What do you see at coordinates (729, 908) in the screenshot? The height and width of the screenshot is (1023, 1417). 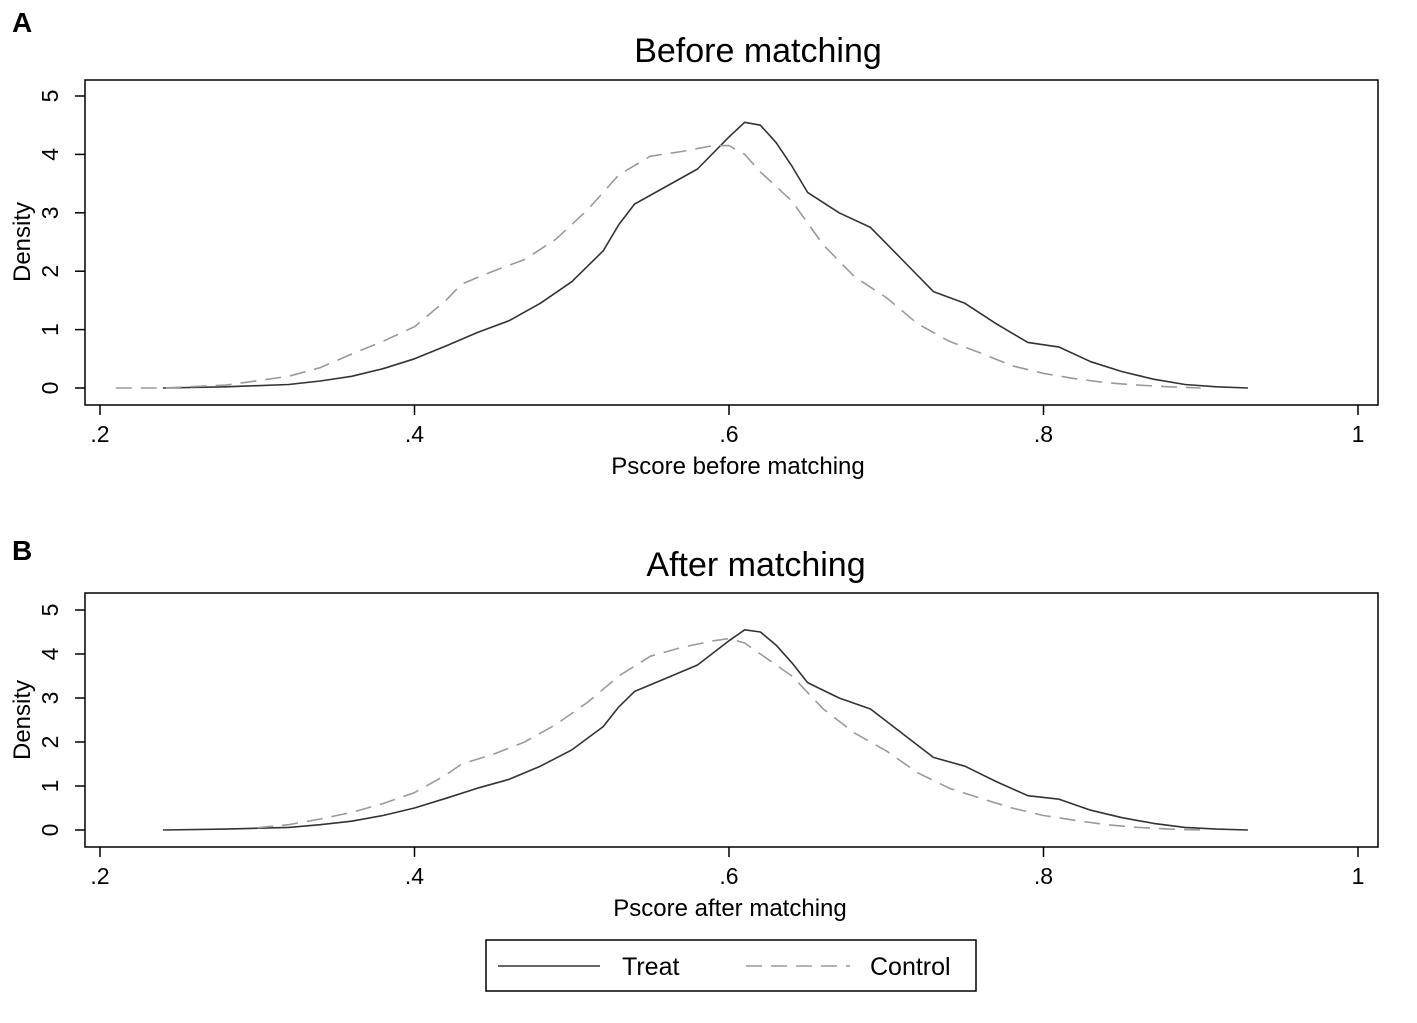 I see `x-axis-label: Pscore after matching` at bounding box center [729, 908].